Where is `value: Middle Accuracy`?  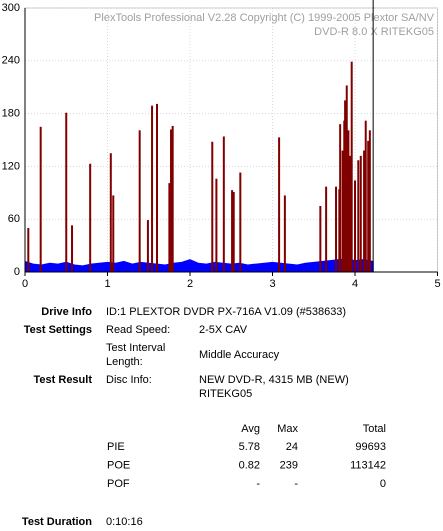
value: Middle Accuracy is located at coordinates (239, 355).